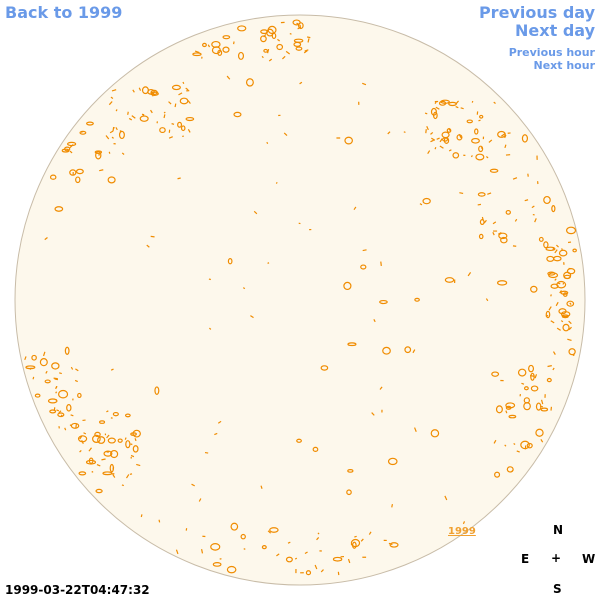  Describe the element at coordinates (536, 12) in the screenshot. I see `previous-day-link: Previous day` at that location.